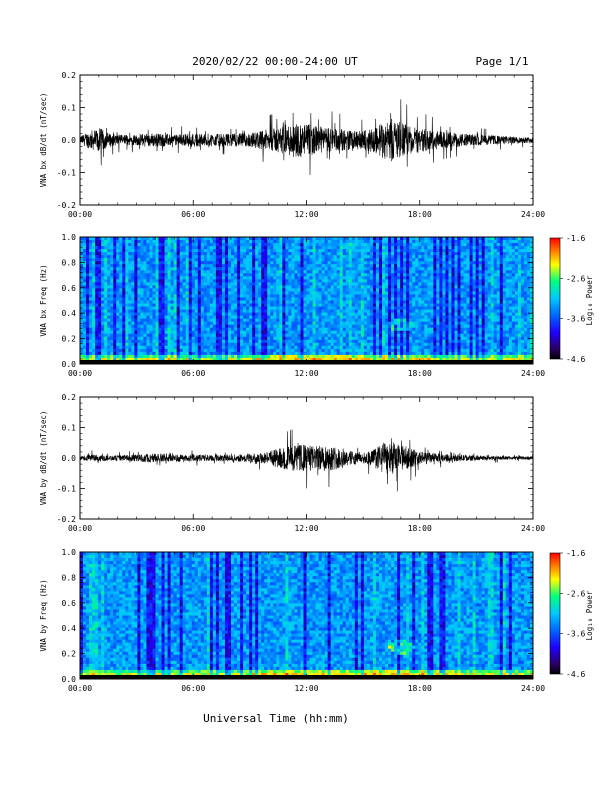 The image size is (612, 792). Describe the element at coordinates (275, 61) in the screenshot. I see `chart-title: 2020/02/22 00:00-24:00 UT` at that location.